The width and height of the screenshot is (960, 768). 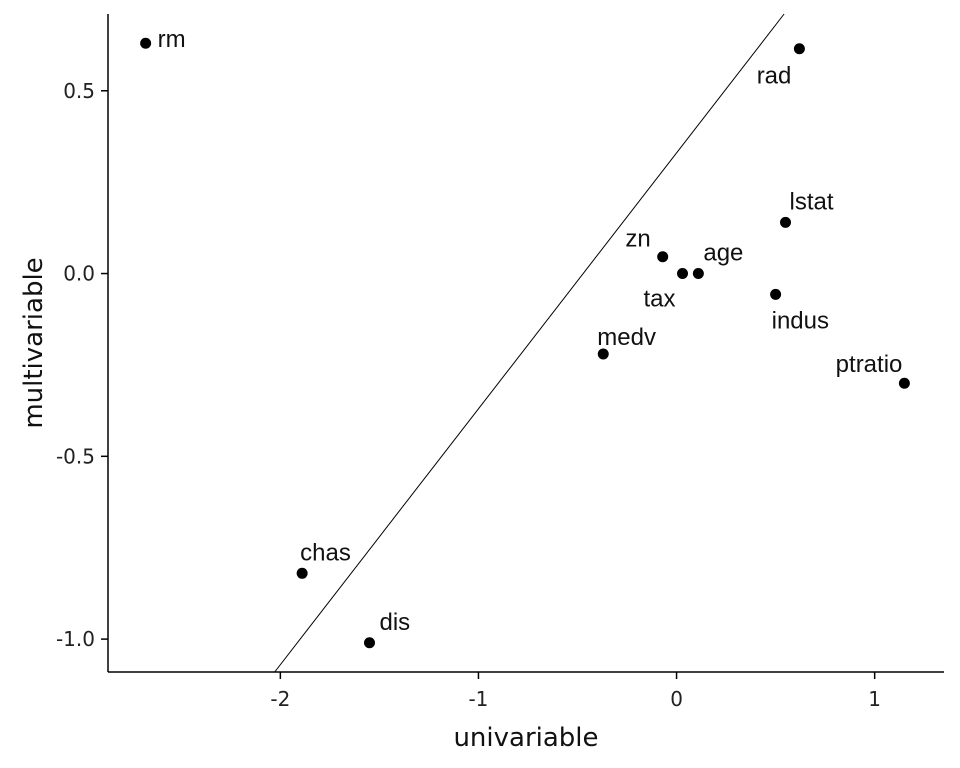 I want to click on data-point-medv, so click(x=603, y=354).